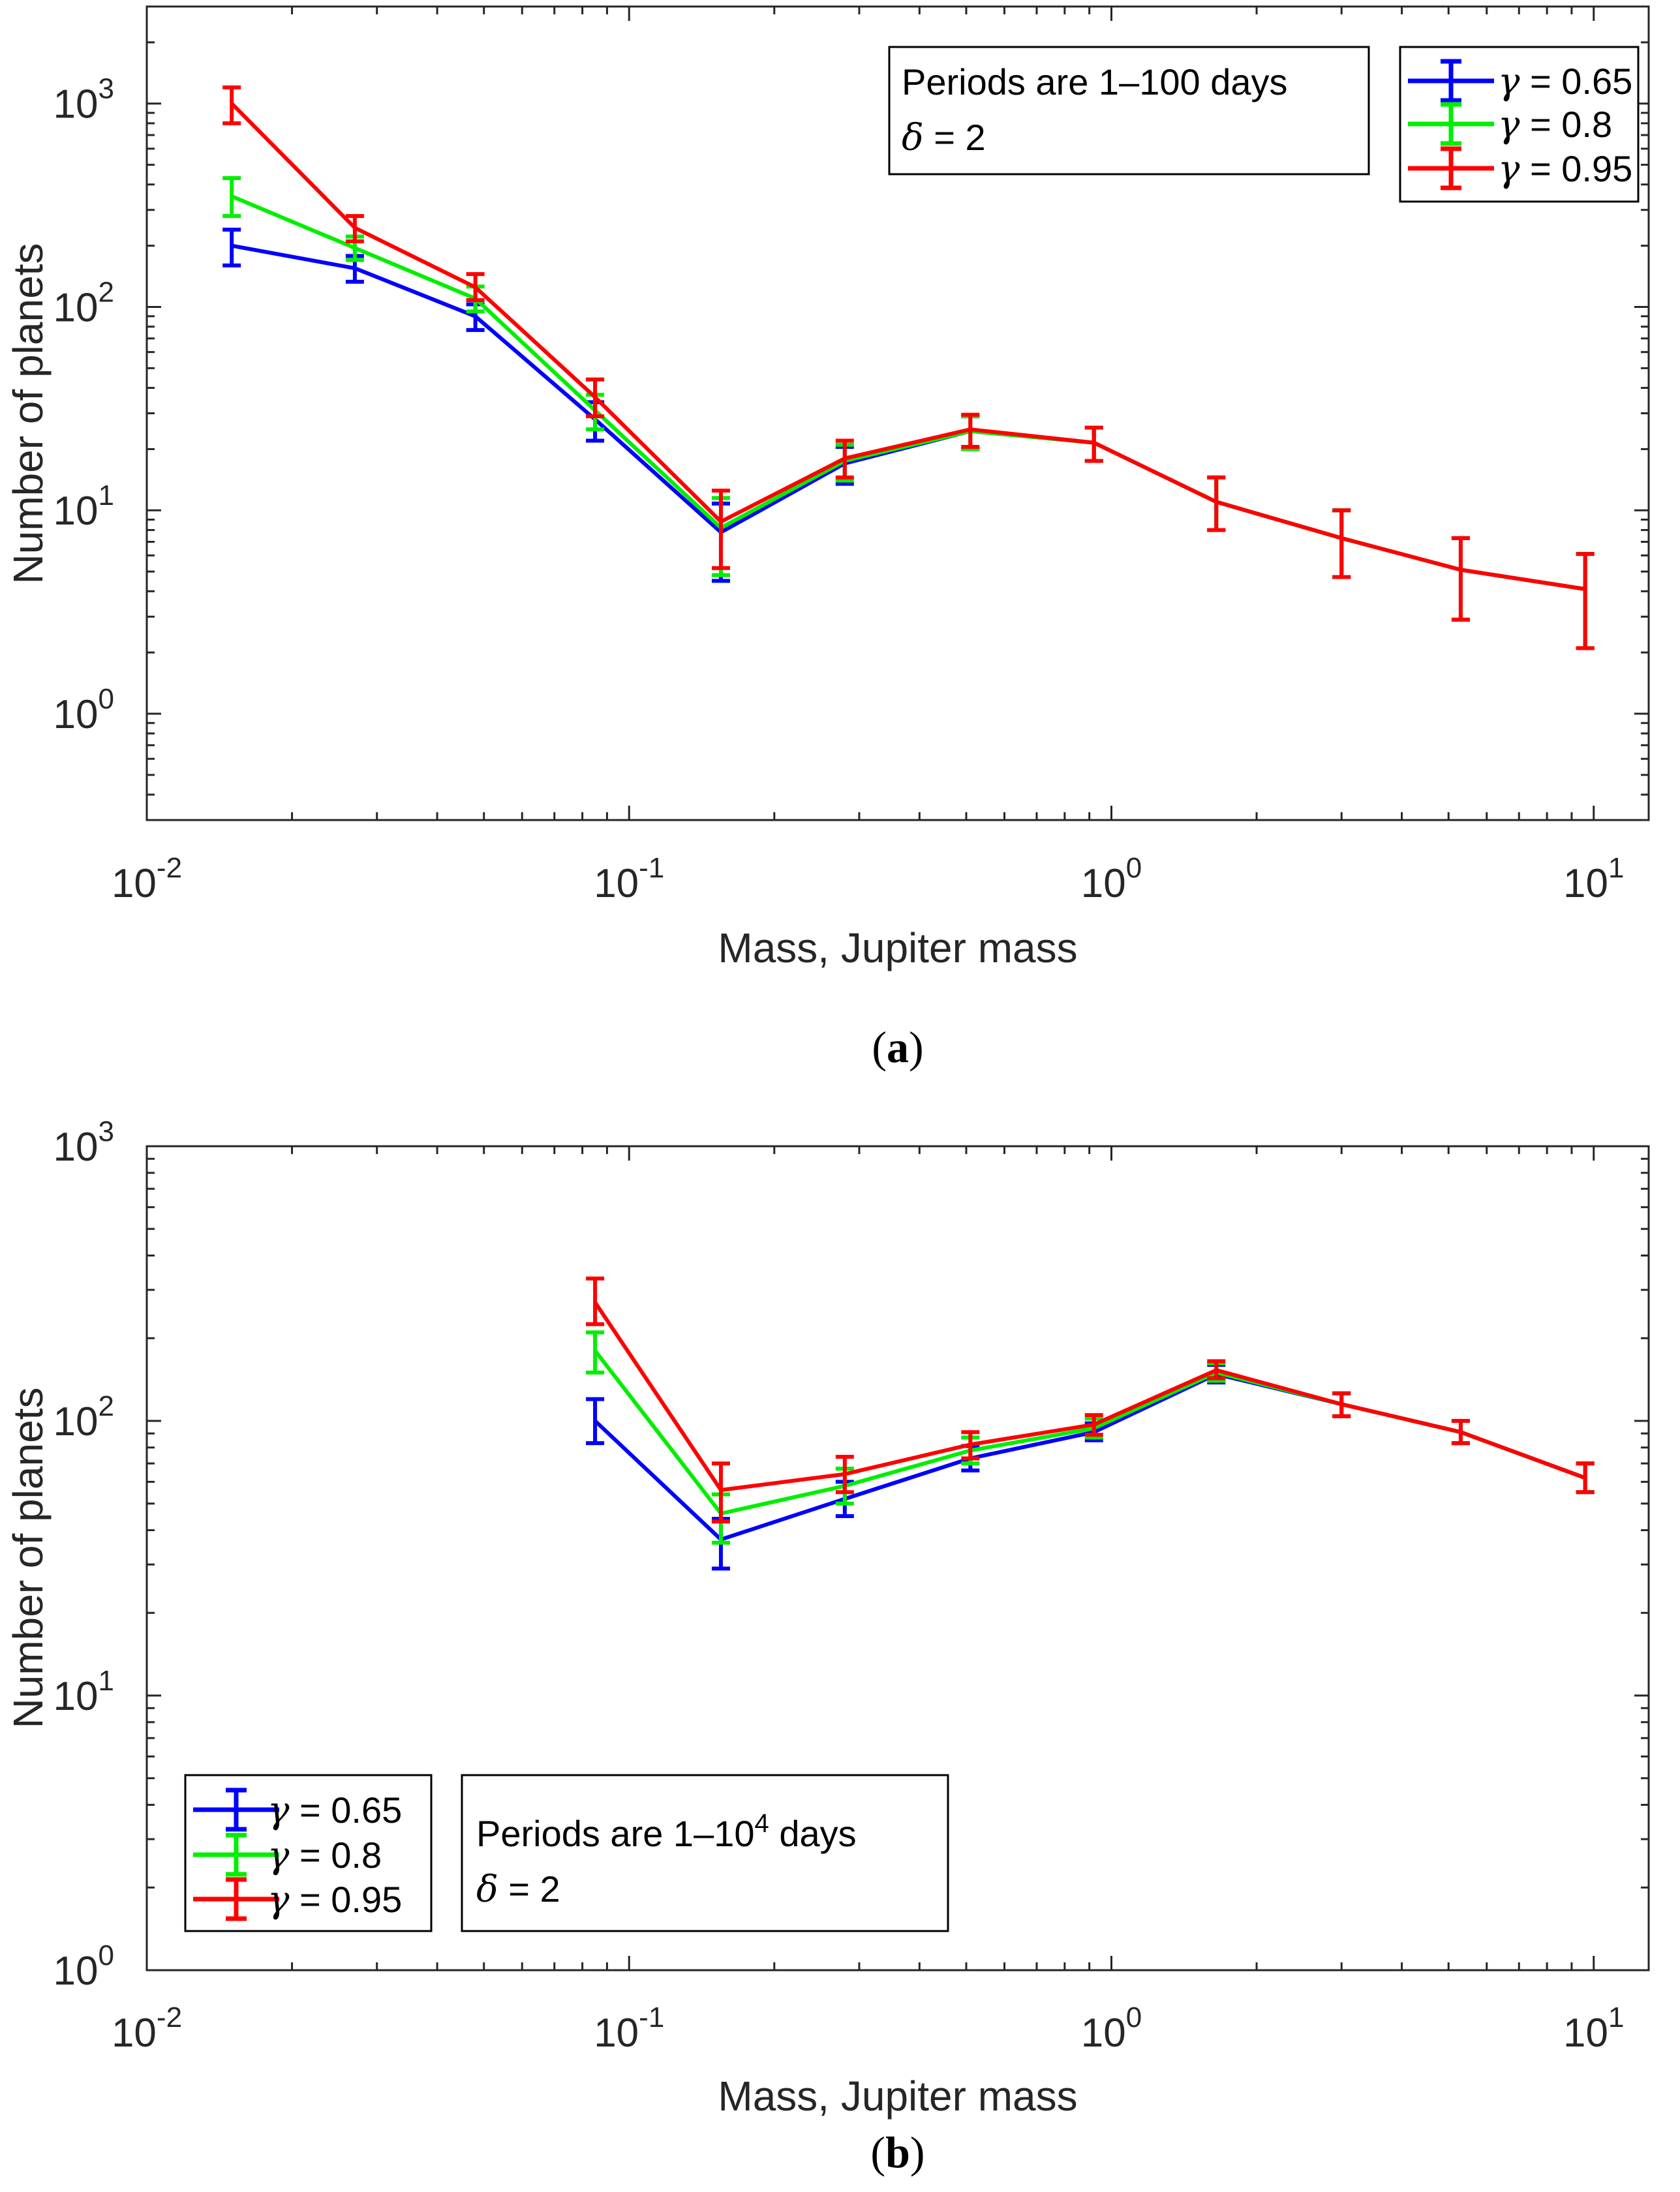 This screenshot has width=1680, height=2192. I want to click on panel-b-legend: γ = 0.65 γ = 0.8 γ = 0.95, so click(308, 1853).